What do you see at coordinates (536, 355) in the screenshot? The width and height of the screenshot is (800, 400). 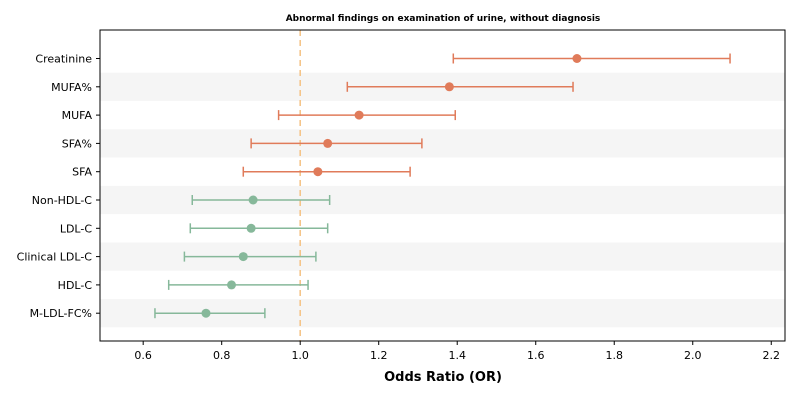 I see `x-tick-label: 1.6` at bounding box center [536, 355].